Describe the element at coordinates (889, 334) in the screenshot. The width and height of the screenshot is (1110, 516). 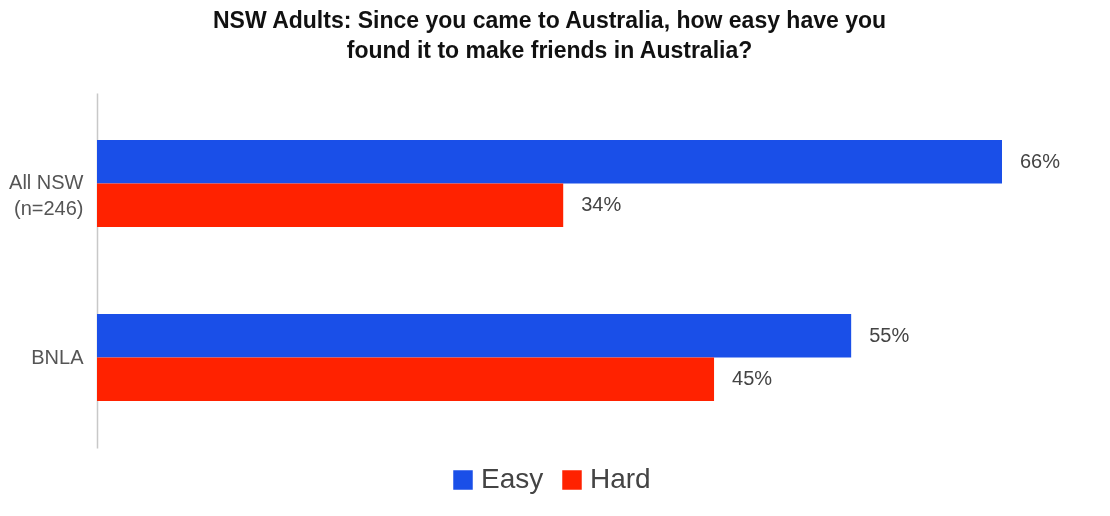
I see `data-label: 55%` at that location.